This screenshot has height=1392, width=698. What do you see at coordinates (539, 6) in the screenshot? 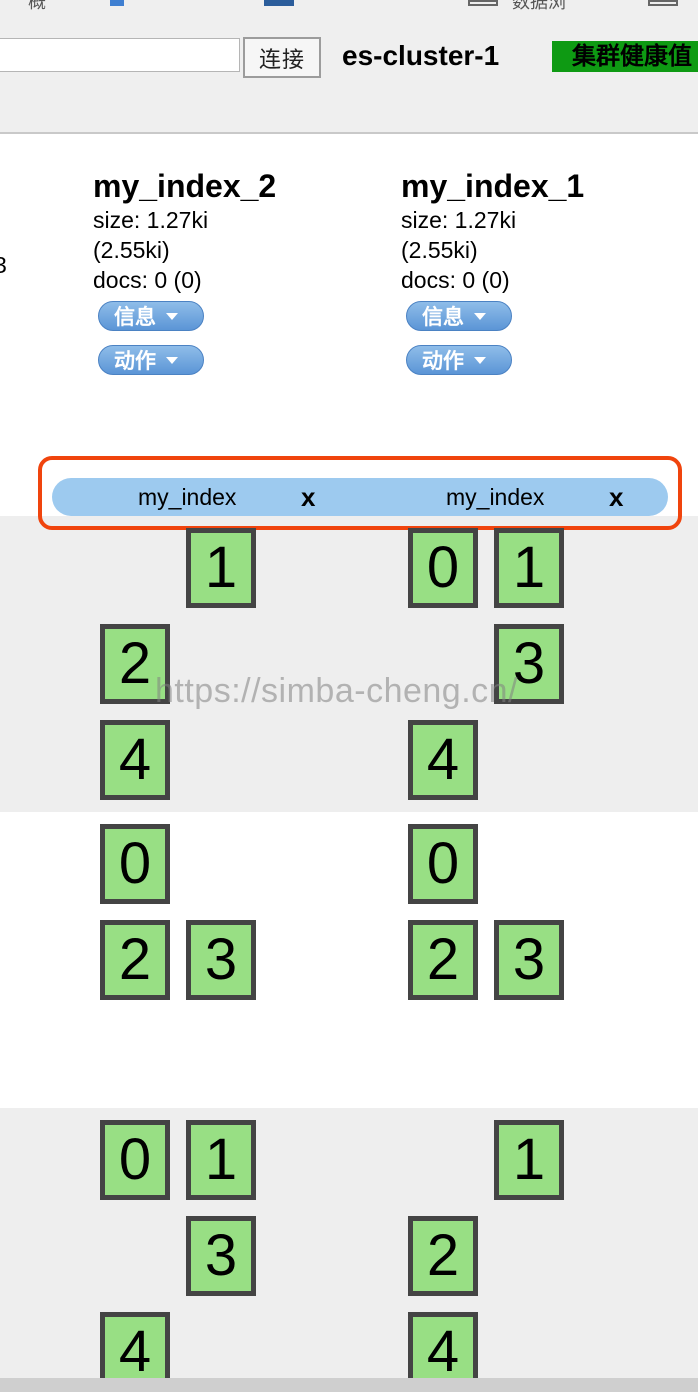
I see `tab-data-browser: 数据浏` at bounding box center [539, 6].